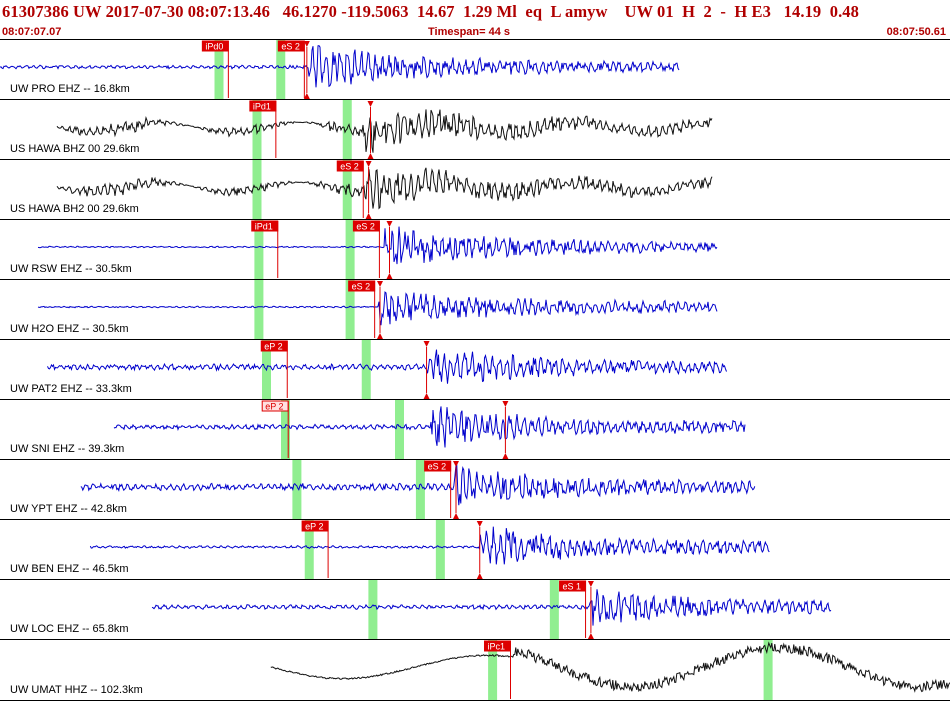 This screenshot has height=701, width=950. Describe the element at coordinates (214, 47) in the screenshot. I see `phase-pick-label: iPd0` at that location.